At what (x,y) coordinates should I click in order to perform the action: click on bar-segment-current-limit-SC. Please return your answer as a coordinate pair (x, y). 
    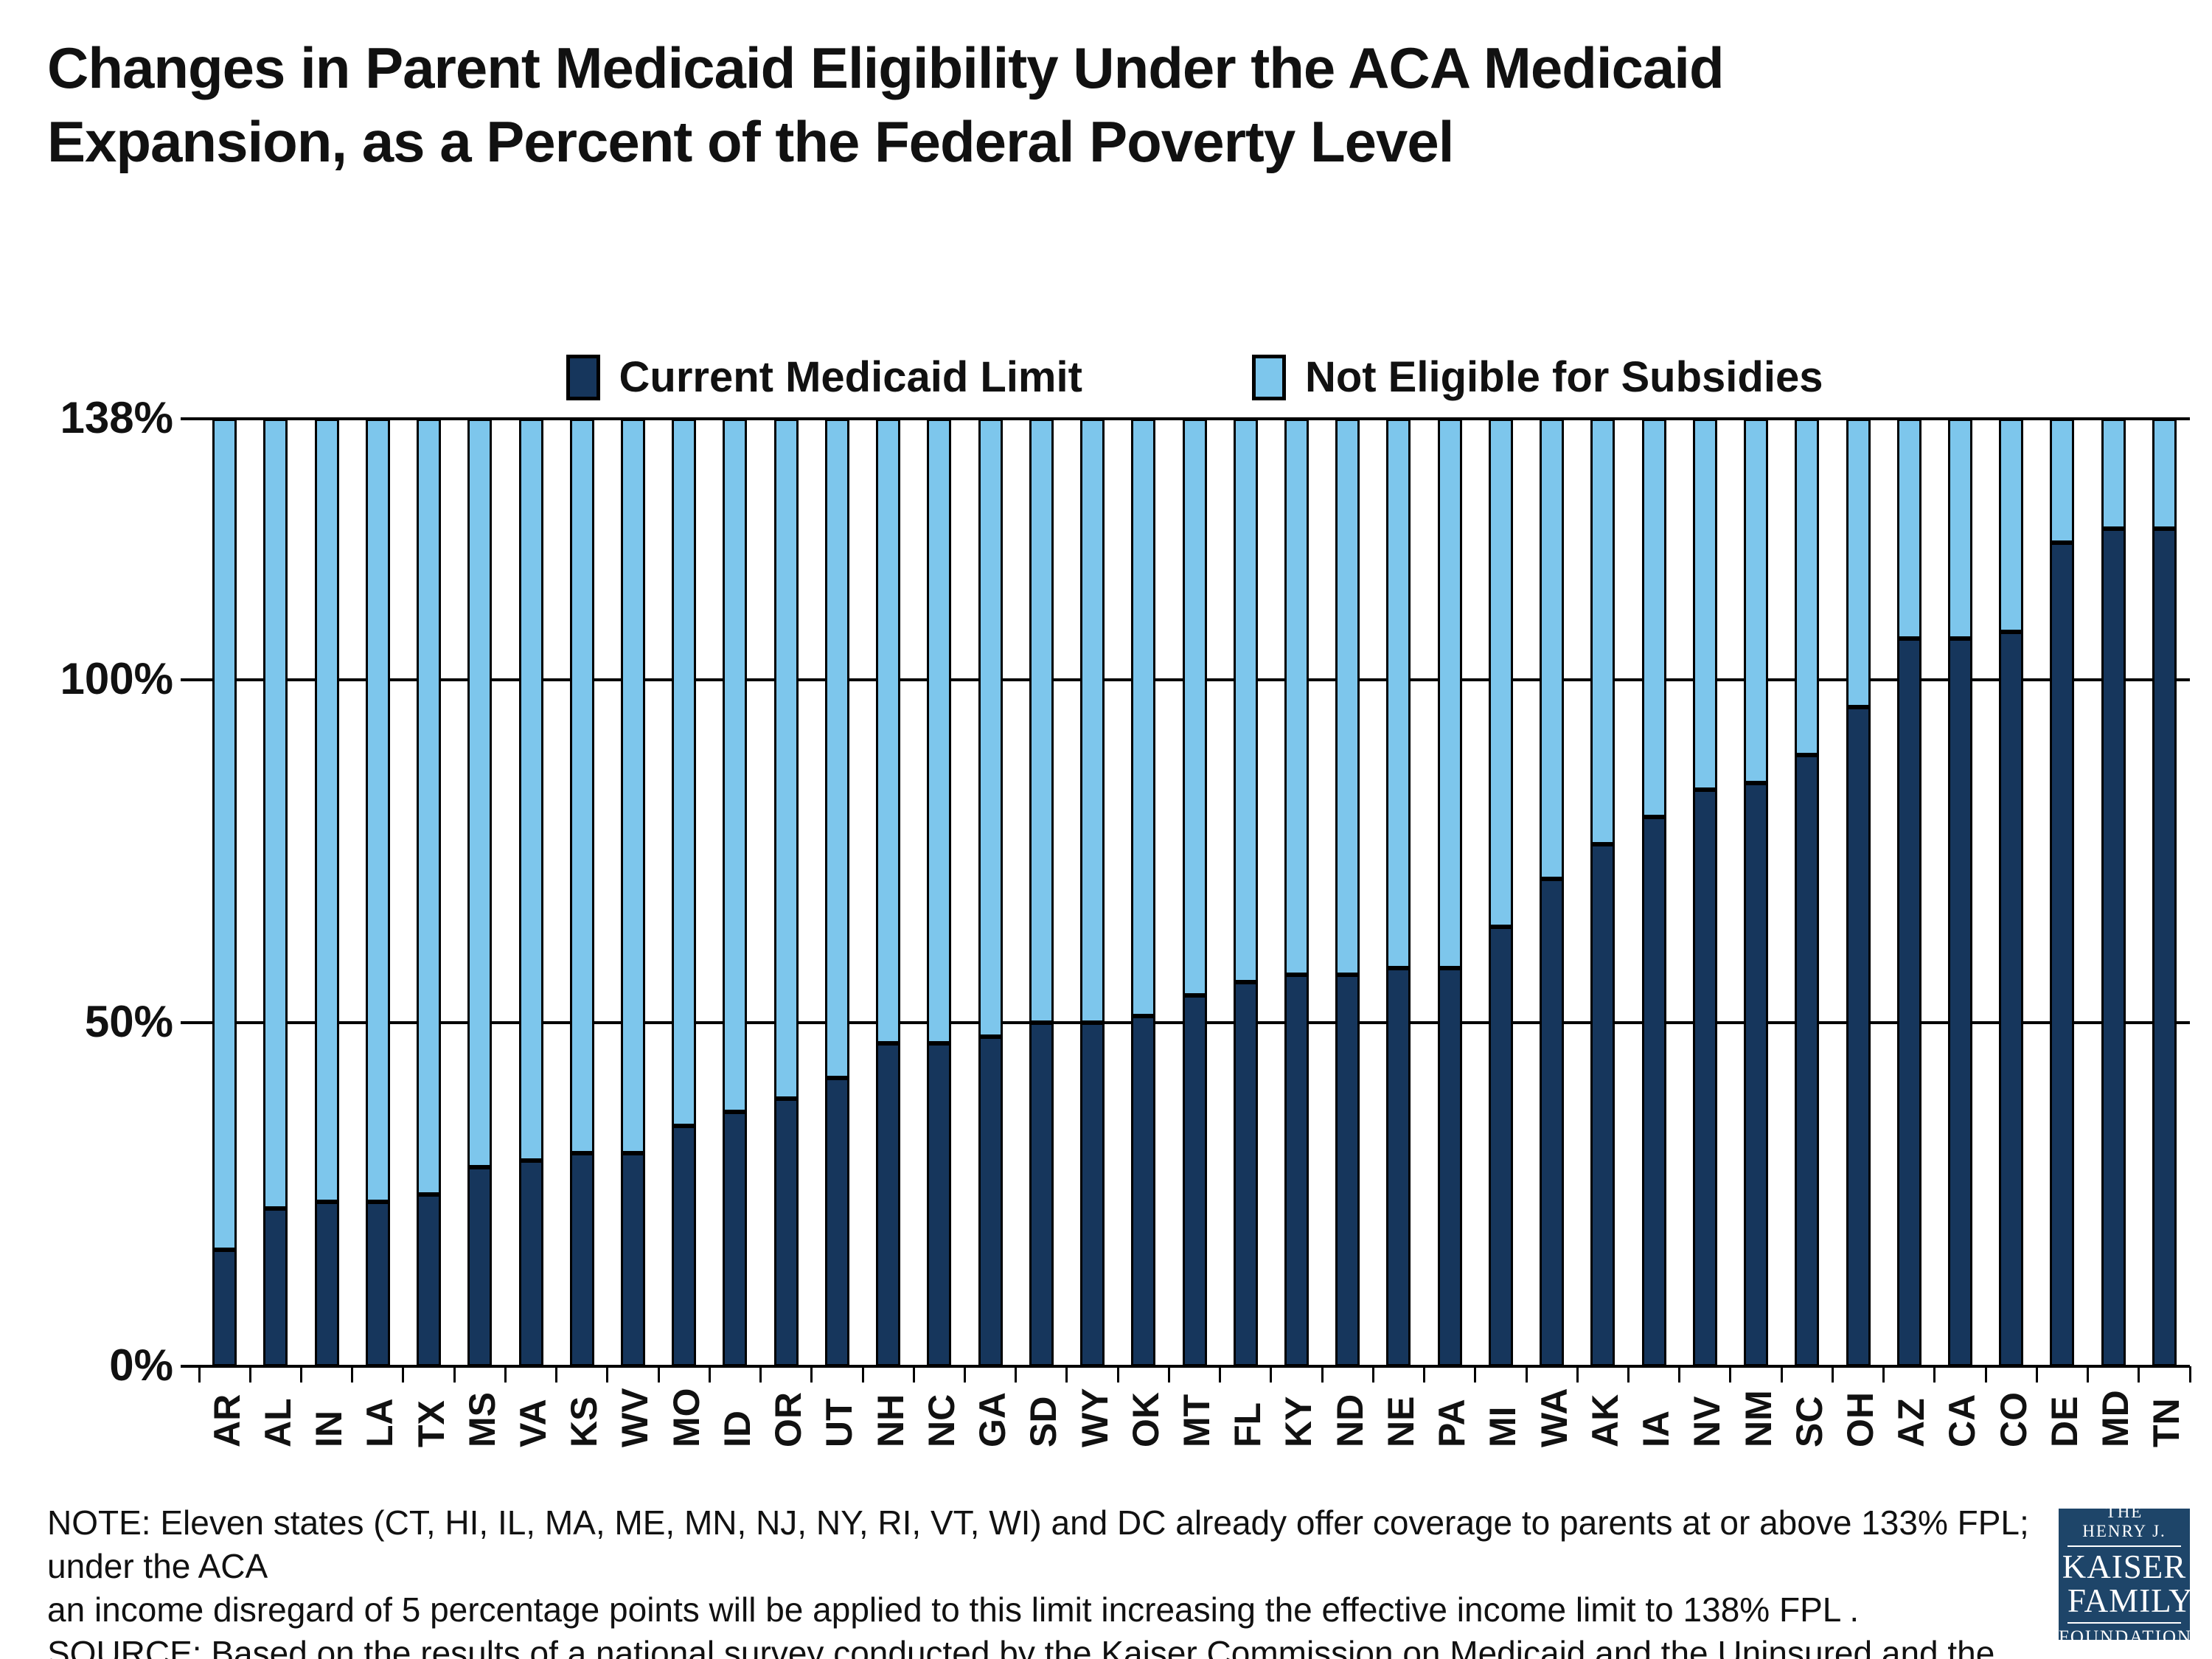
    Looking at the image, I should click on (1807, 1060).